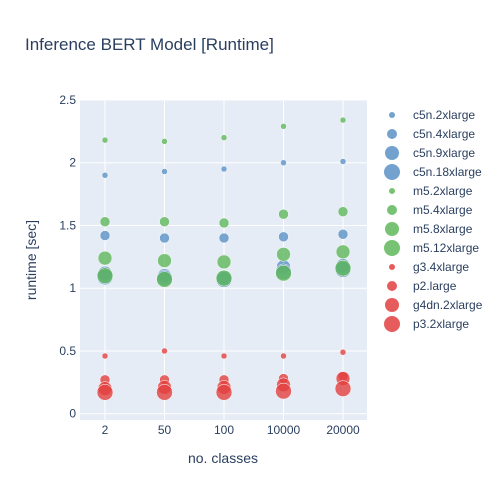 This screenshot has width=500, height=500. I want to click on legend-item: m5.8xlarge, so click(429, 229).